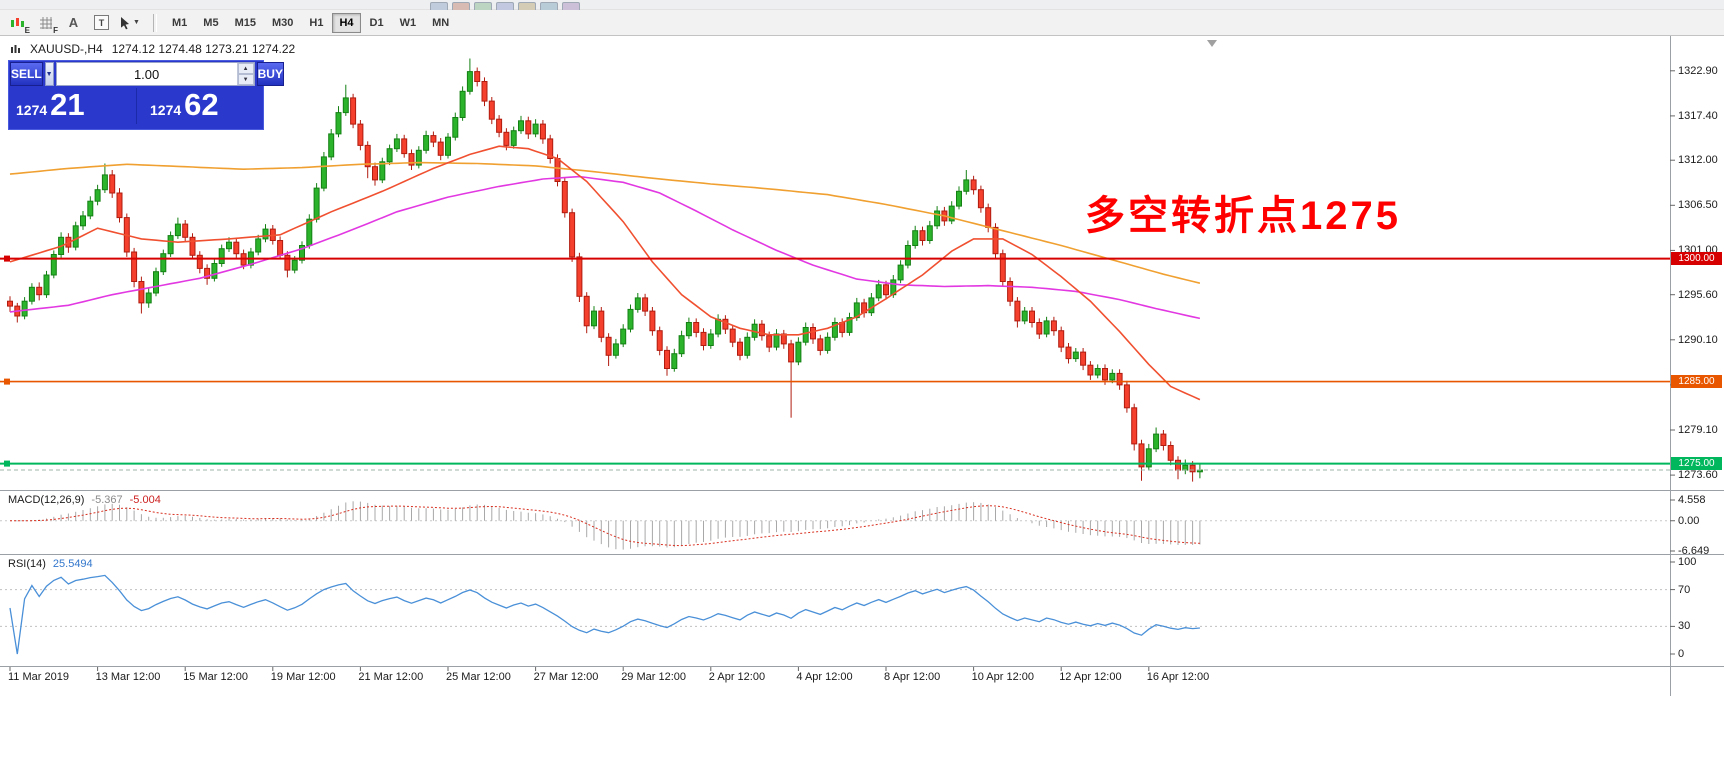 Image resolution: width=1724 pixels, height=764 pixels. Describe the element at coordinates (440, 23) in the screenshot. I see `timeframe-button-MN: MN` at that location.